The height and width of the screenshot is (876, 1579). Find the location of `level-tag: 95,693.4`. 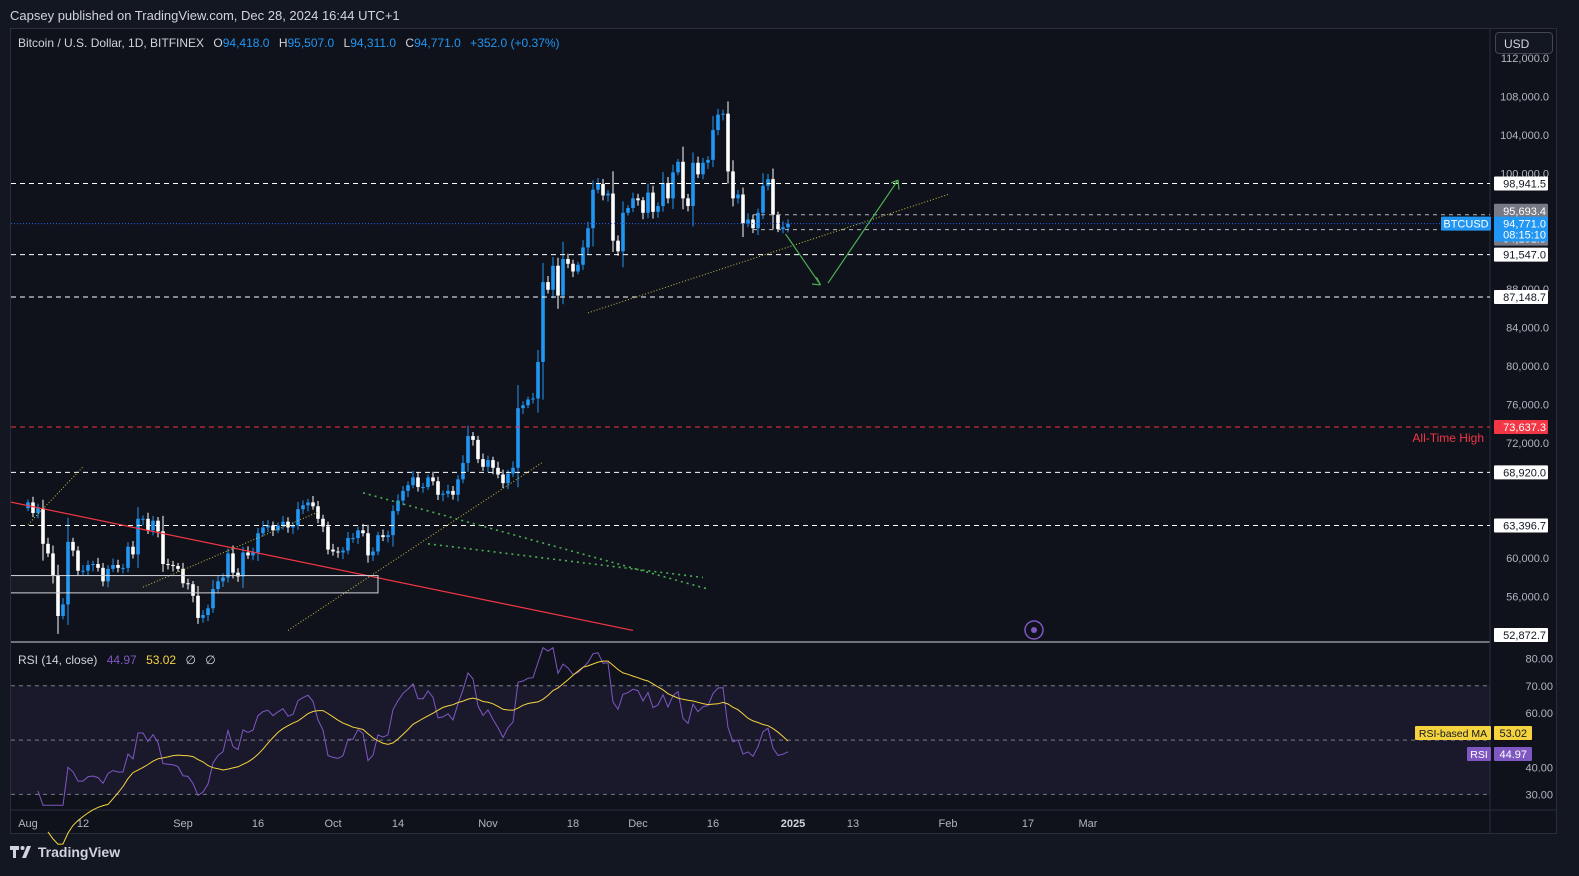

level-tag: 95,693.4 is located at coordinates (1524, 212).